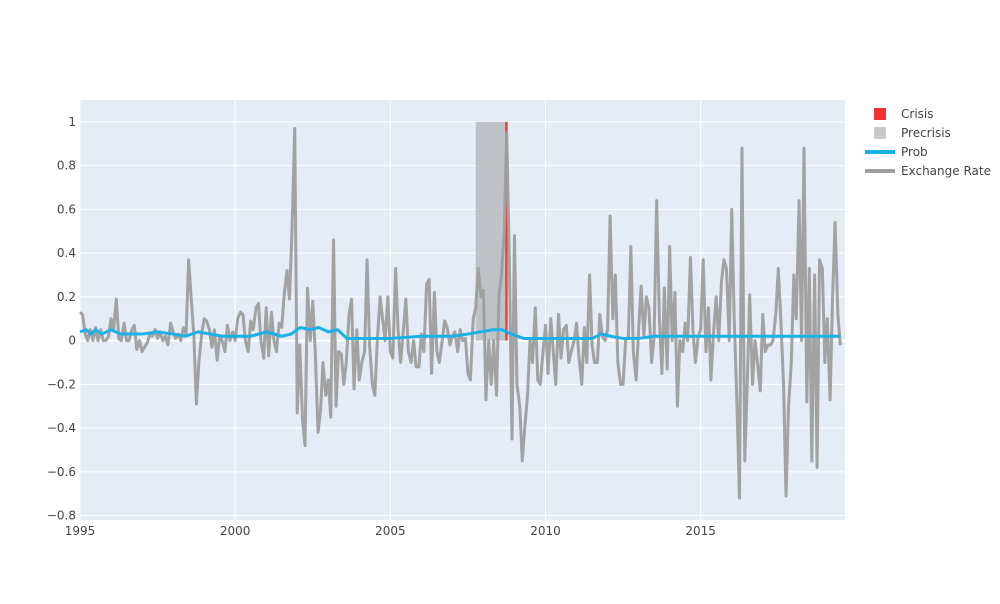 The width and height of the screenshot is (1000, 604). I want to click on x-tick-label: 2000, so click(235, 531).